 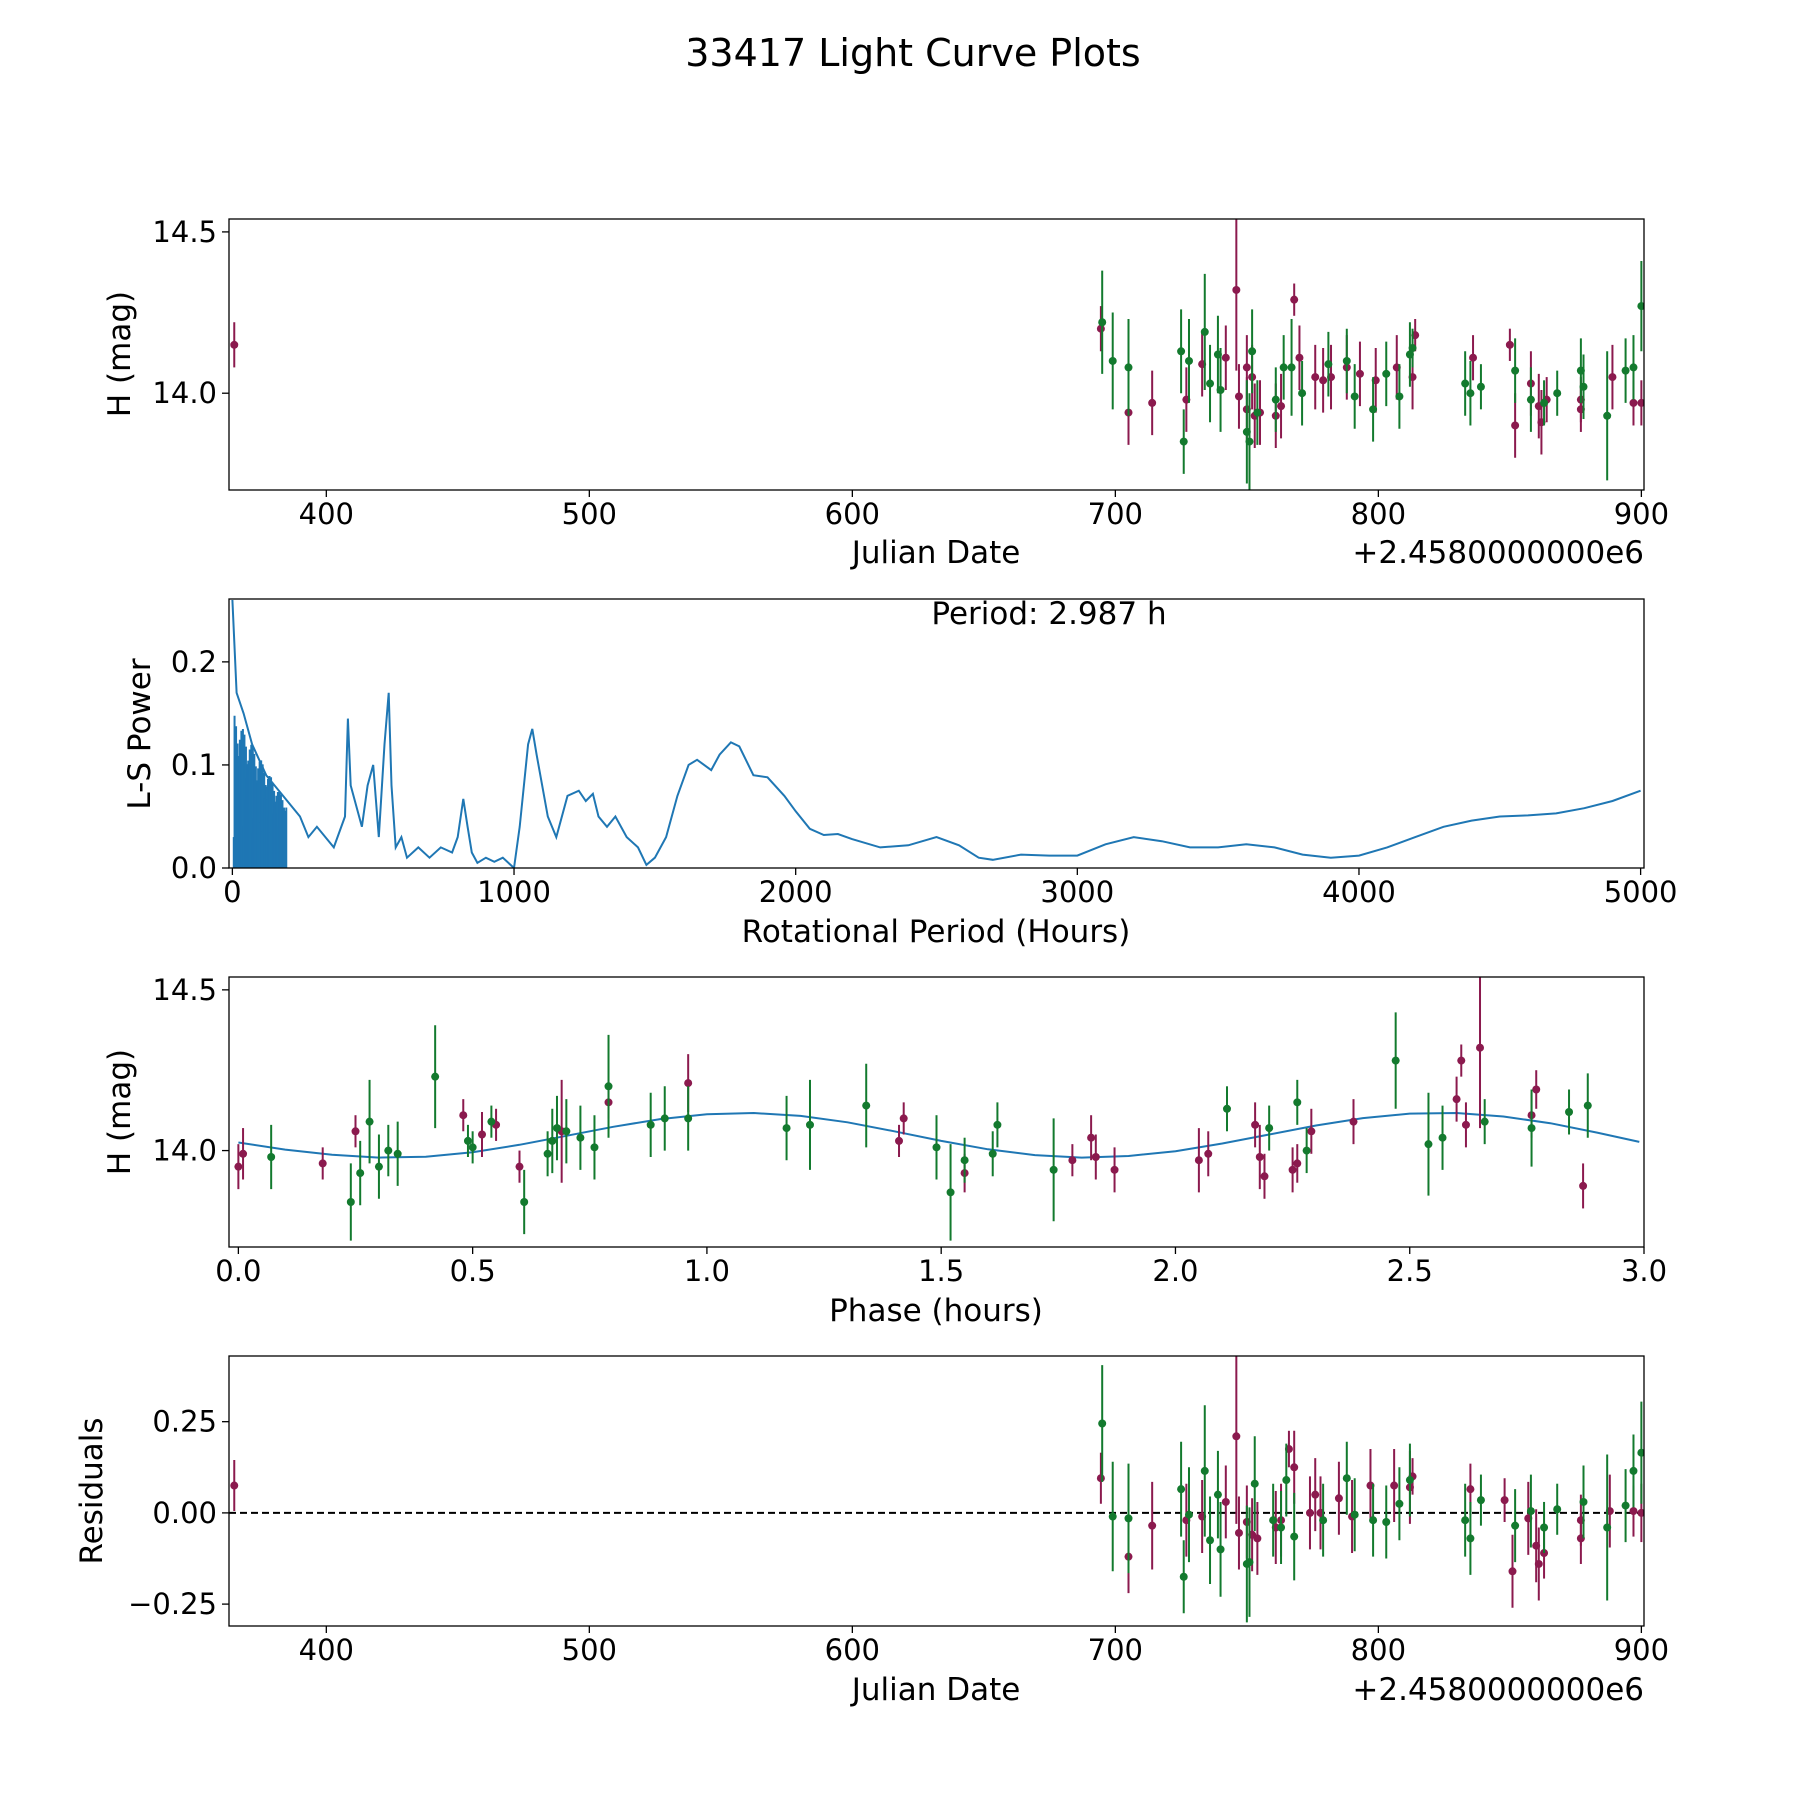 I want to click on phase-folded-ytick-label: 14.0, so click(x=184, y=1151).